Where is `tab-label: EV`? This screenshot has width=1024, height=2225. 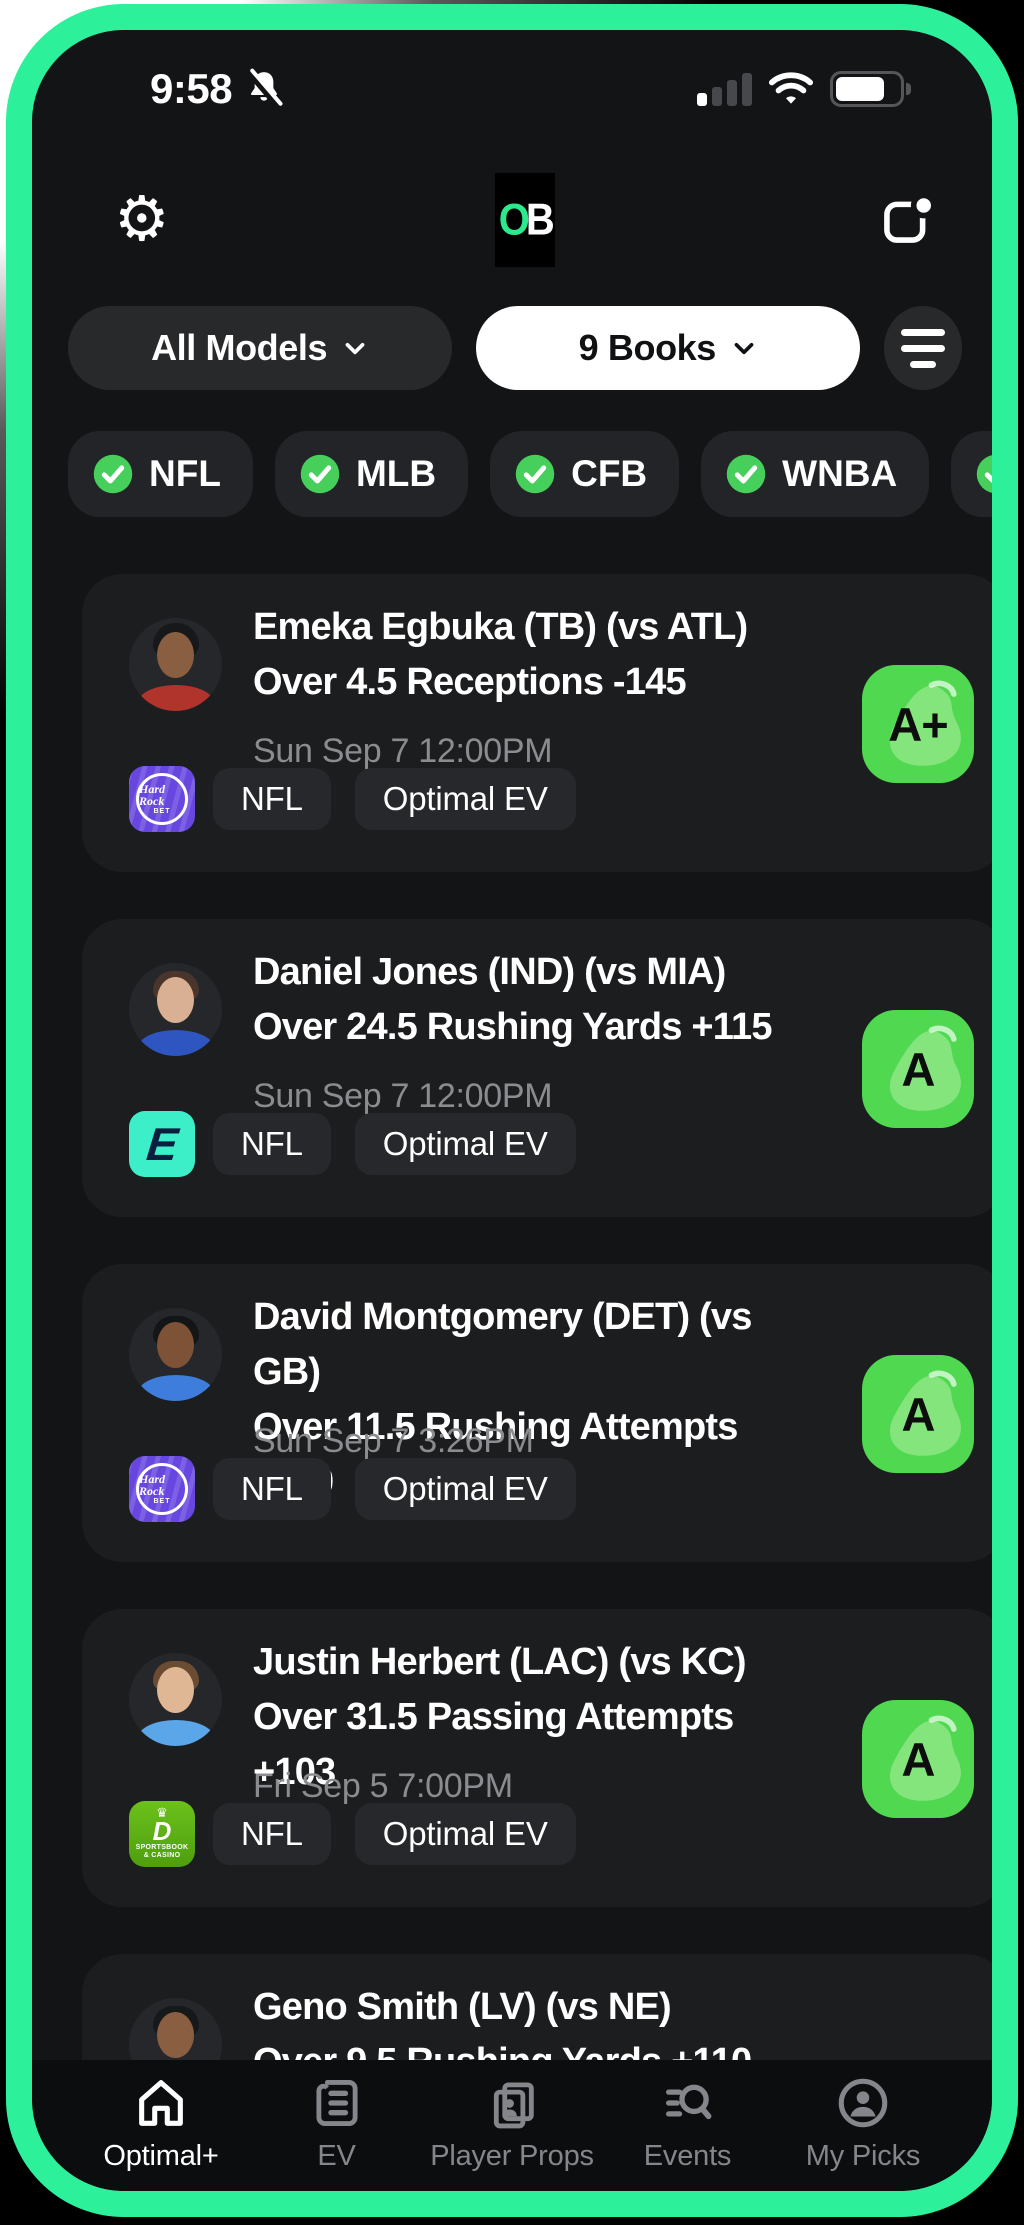 tab-label: EV is located at coordinates (336, 2156).